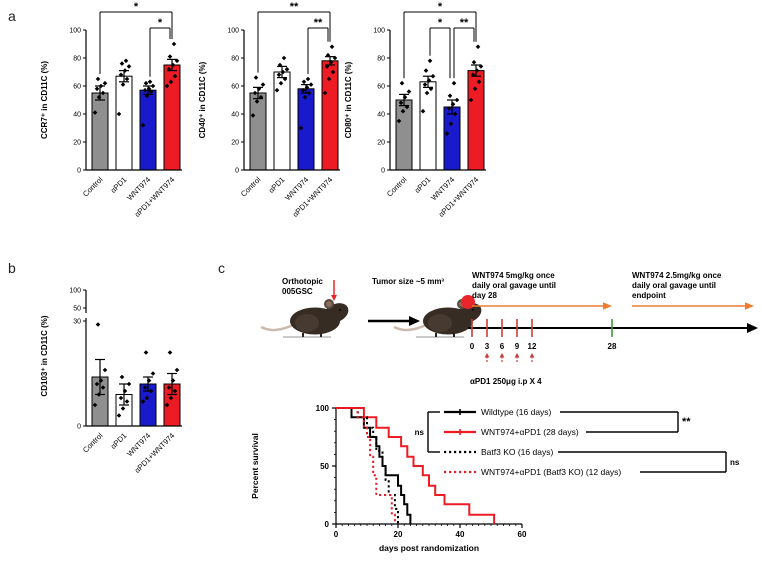 This screenshot has width=762, height=564. What do you see at coordinates (348, 99) in the screenshot?
I see `y-axis-title: CD80⁺ in CD11C (%)` at bounding box center [348, 99].